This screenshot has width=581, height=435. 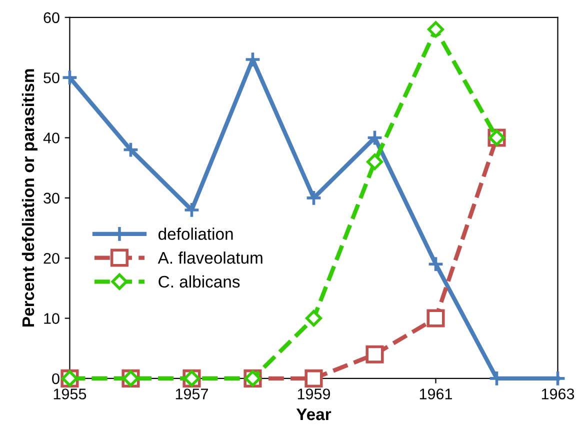 I want to click on x-tick-label: 1955, so click(x=70, y=394).